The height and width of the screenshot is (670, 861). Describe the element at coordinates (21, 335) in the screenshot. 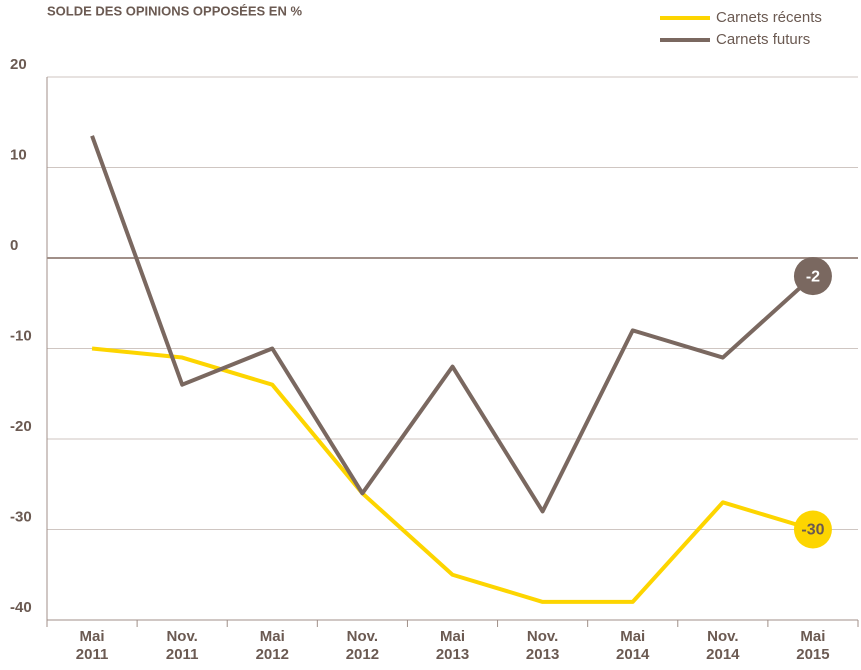

I see `y-tick-label: -10` at that location.